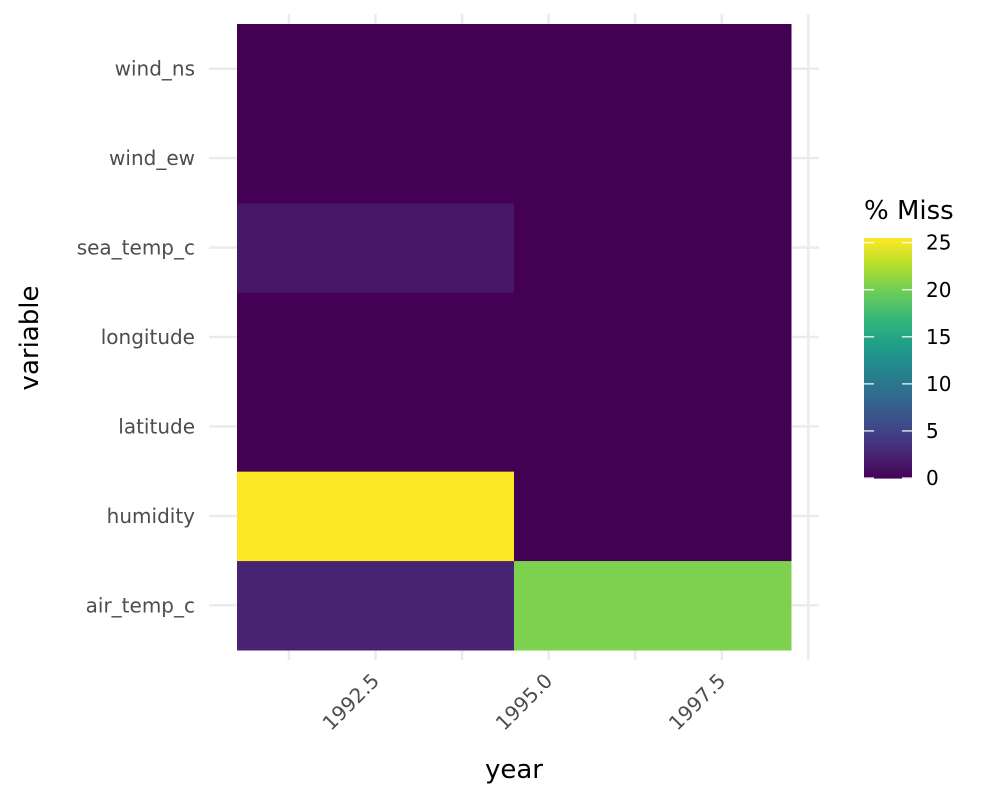 The height and width of the screenshot is (800, 1000). What do you see at coordinates (938, 360) in the screenshot?
I see `legend-tick-labels: 0 5 10 15 20 25` at bounding box center [938, 360].